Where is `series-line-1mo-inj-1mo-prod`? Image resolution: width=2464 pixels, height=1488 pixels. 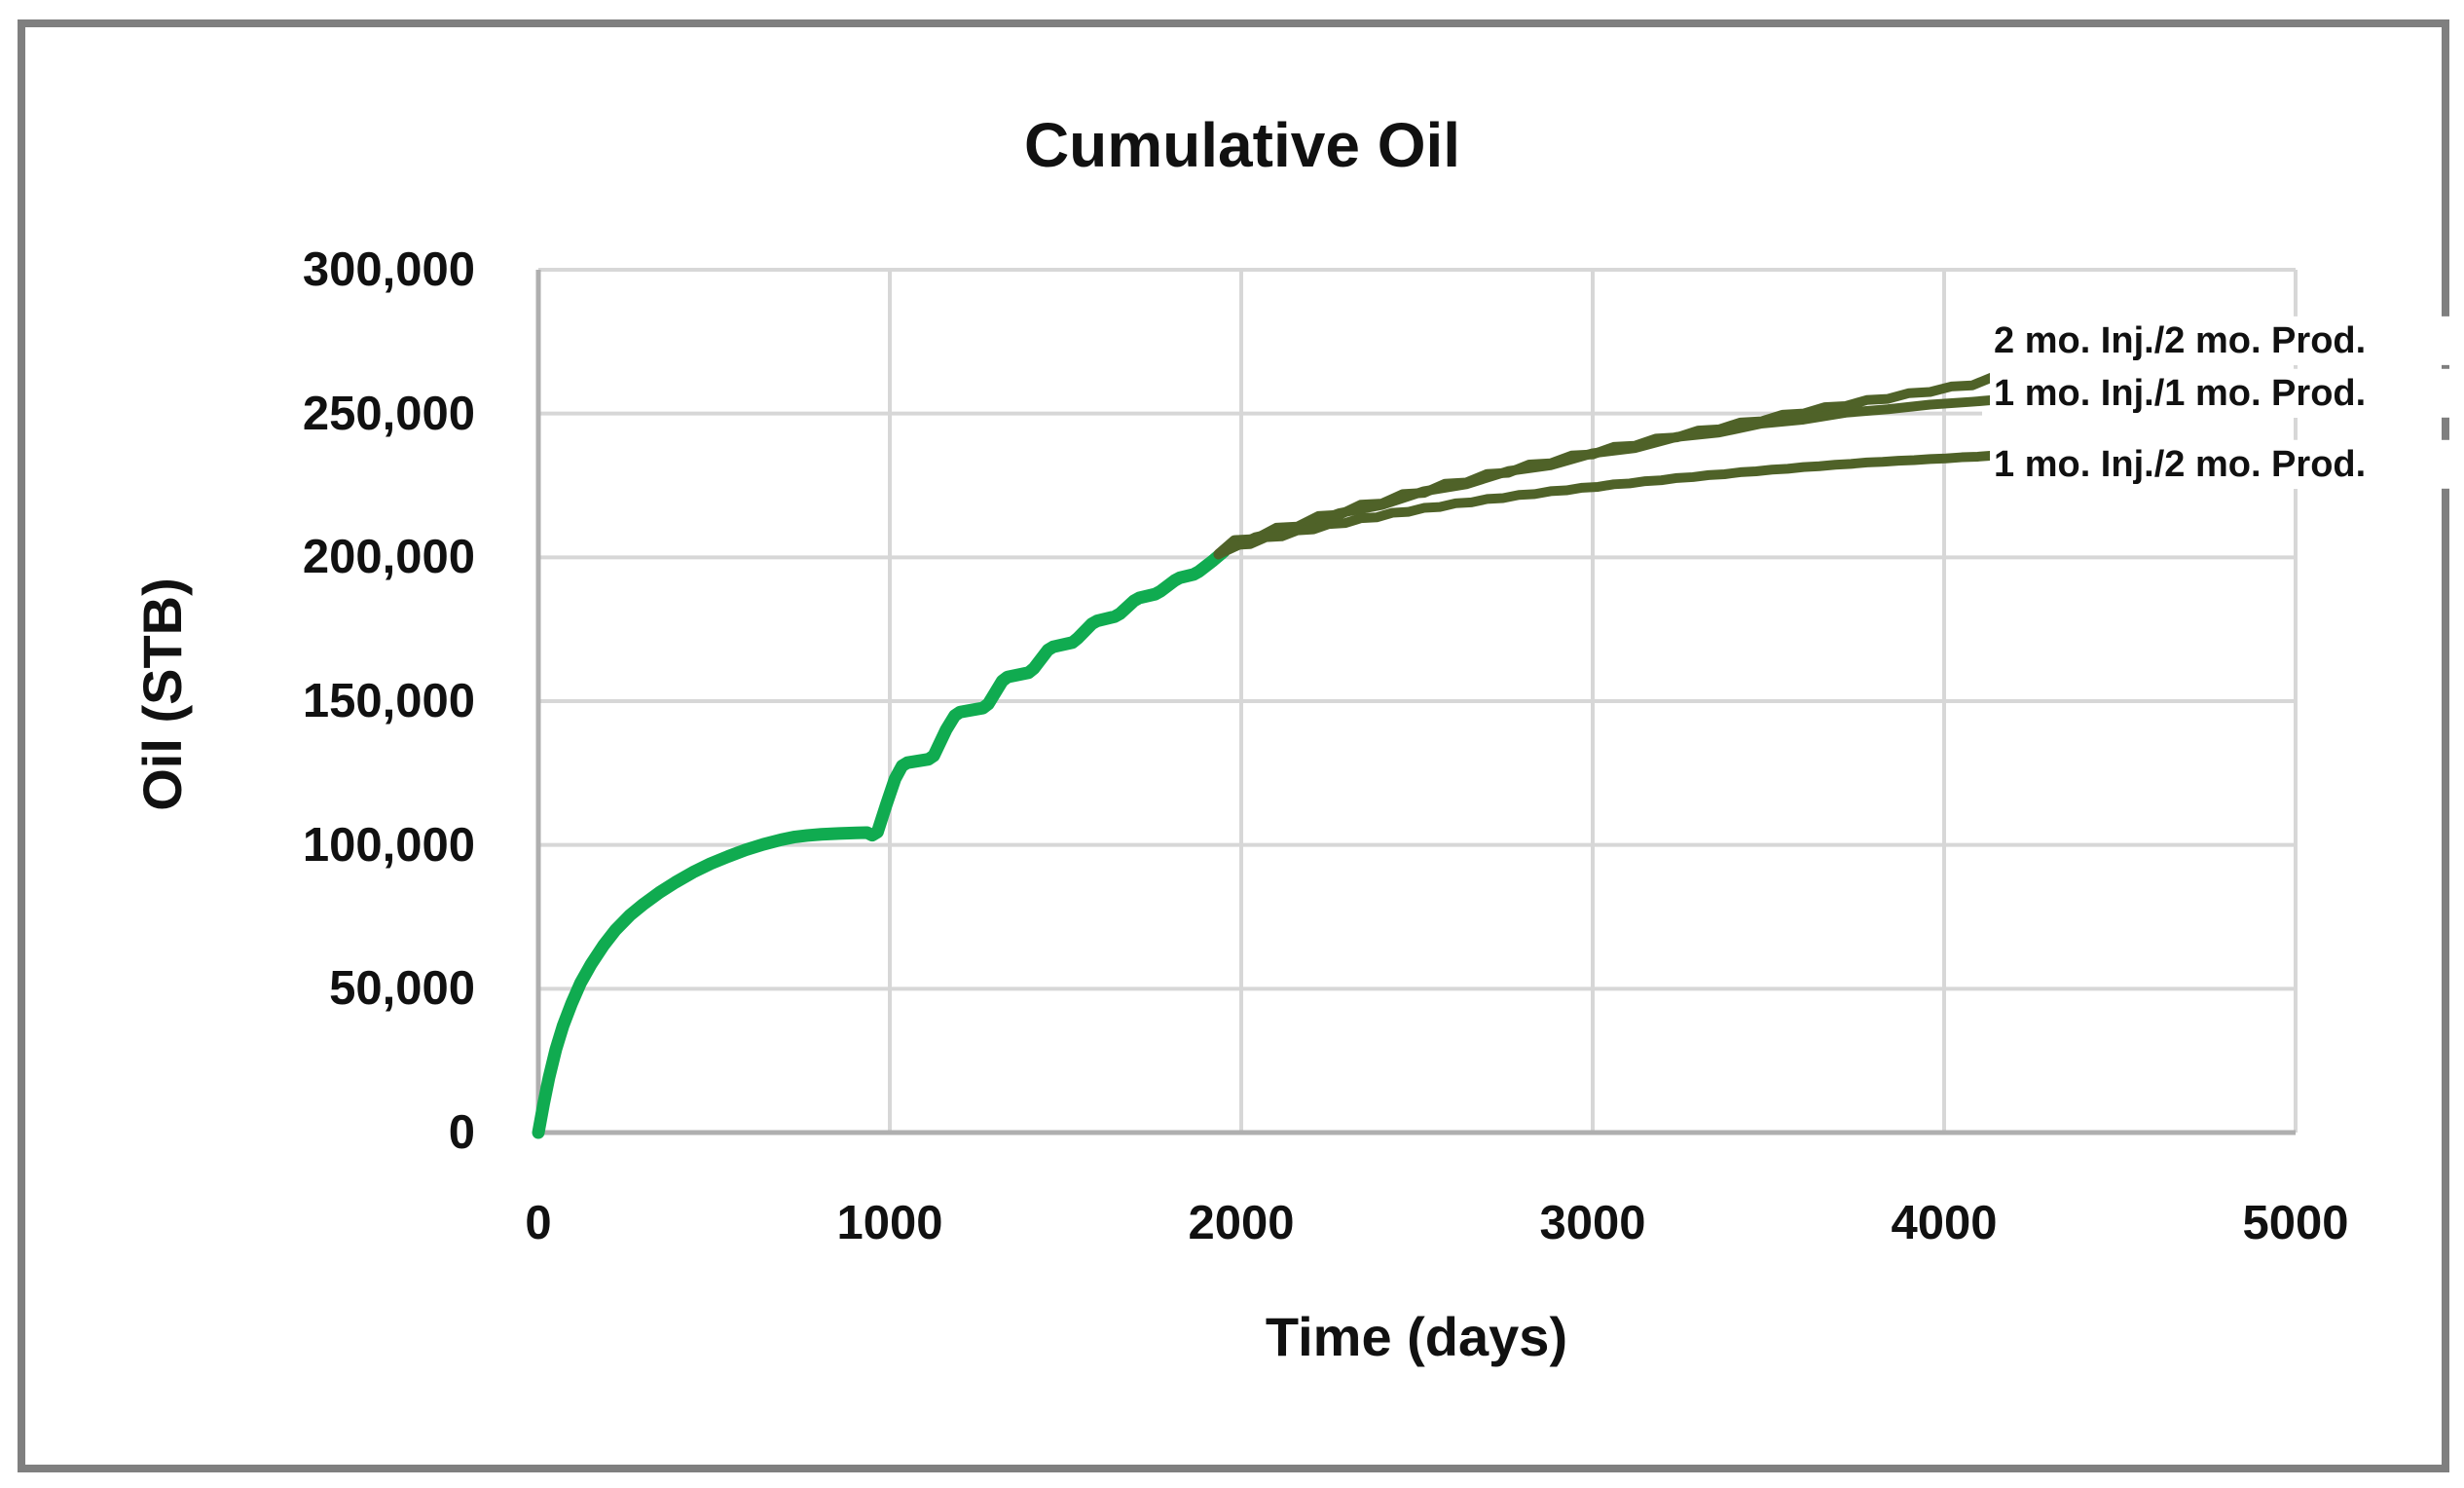
series-line-1mo-inj-1mo-prod is located at coordinates (1606, 477).